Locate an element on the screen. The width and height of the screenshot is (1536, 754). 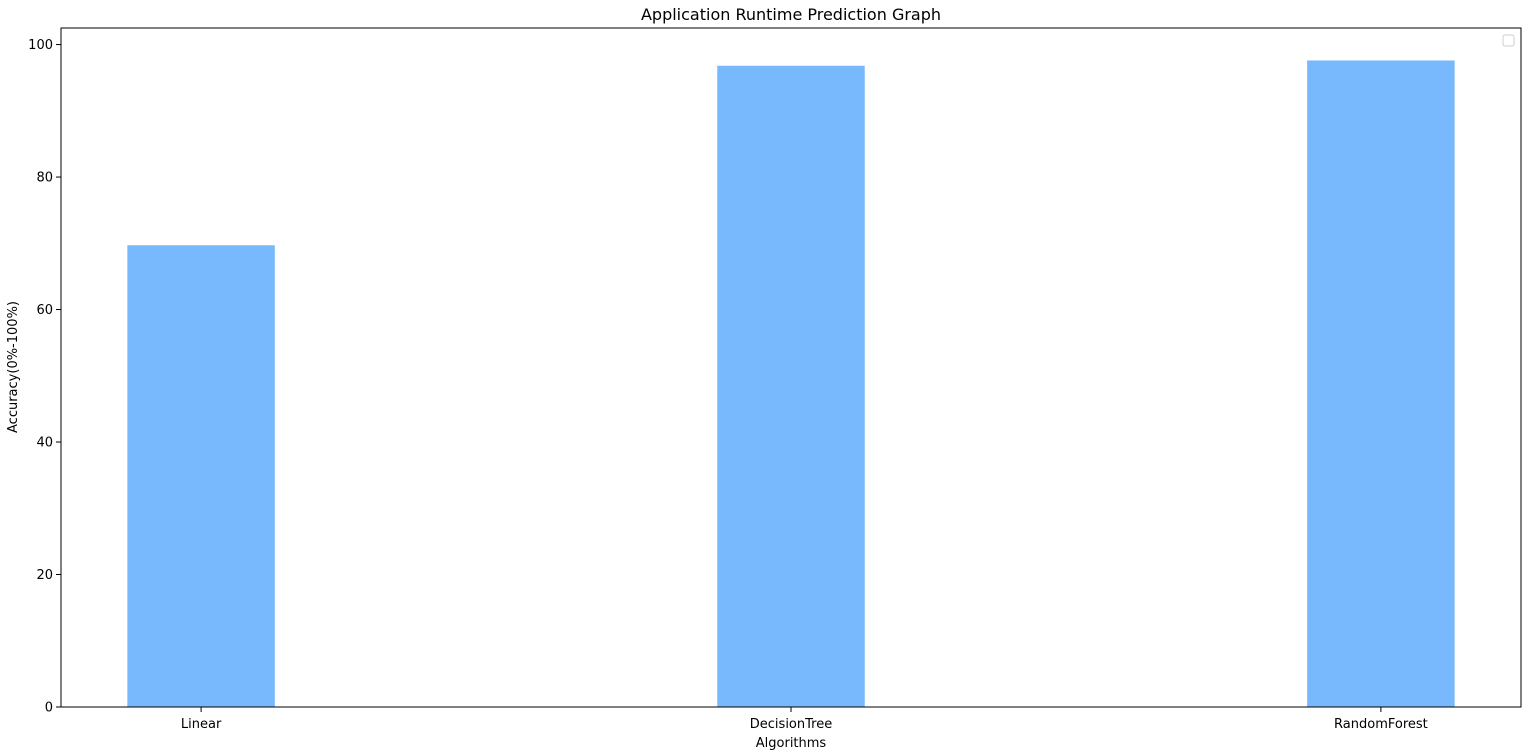
y-tick-label: 80 is located at coordinates (44, 178).